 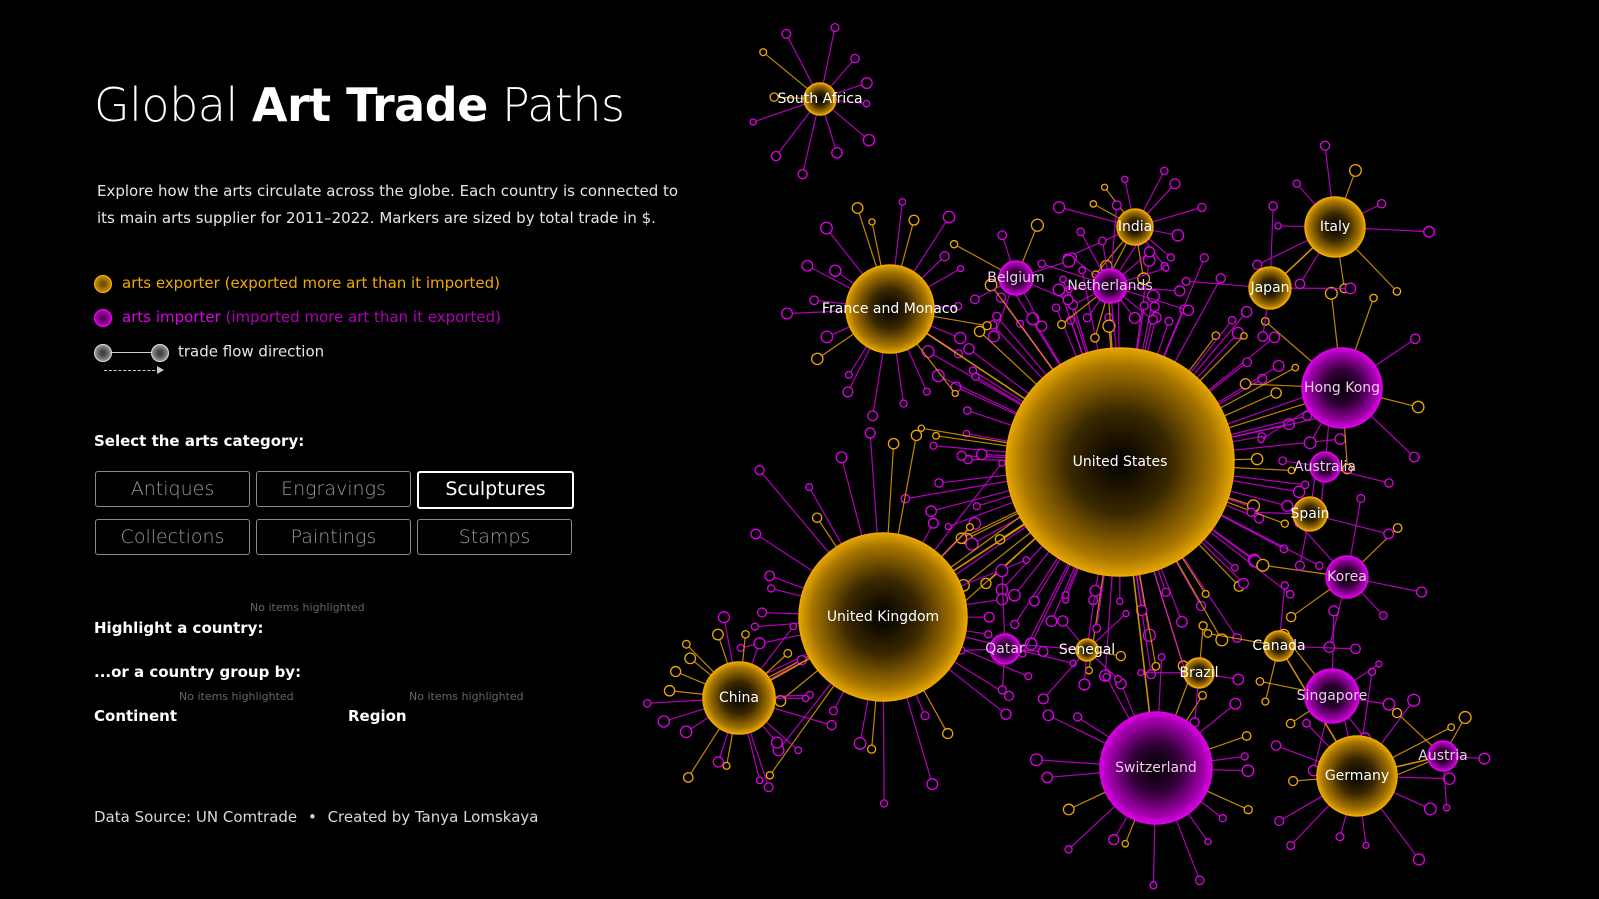 What do you see at coordinates (890, 309) in the screenshot?
I see `country-node-france-and-monaco: France and Monaco` at bounding box center [890, 309].